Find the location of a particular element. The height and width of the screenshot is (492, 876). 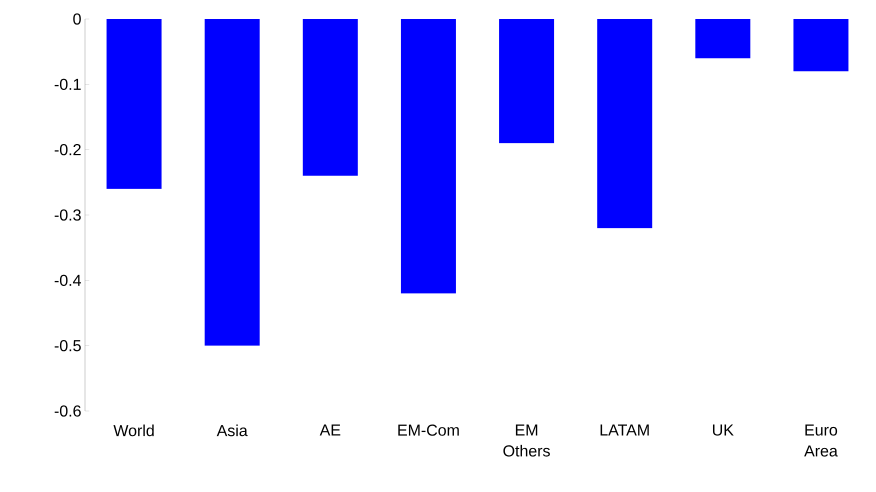

y-tick-label: -0.1 is located at coordinates (67, 84).